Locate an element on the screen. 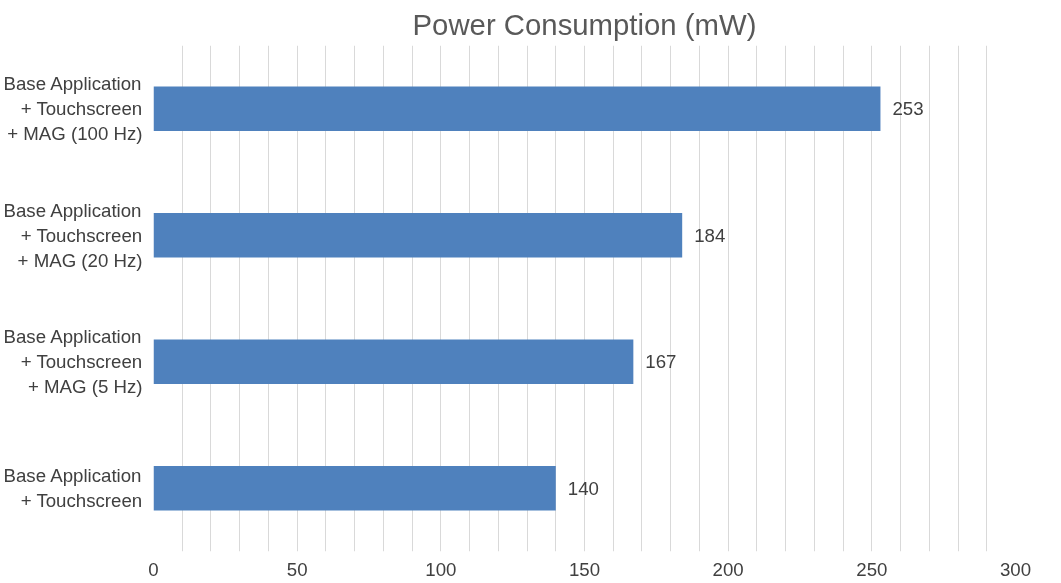 This screenshot has height=583, width=1061. y-tick-label: Base Application + Touchscreen is located at coordinates (73, 488).